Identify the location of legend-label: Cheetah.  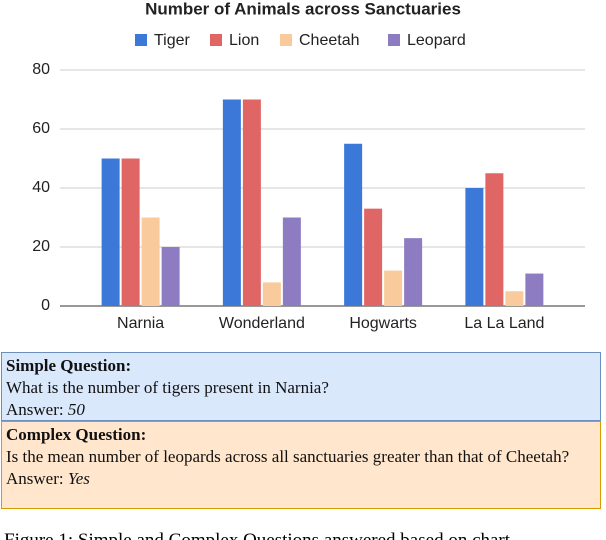
(329, 40).